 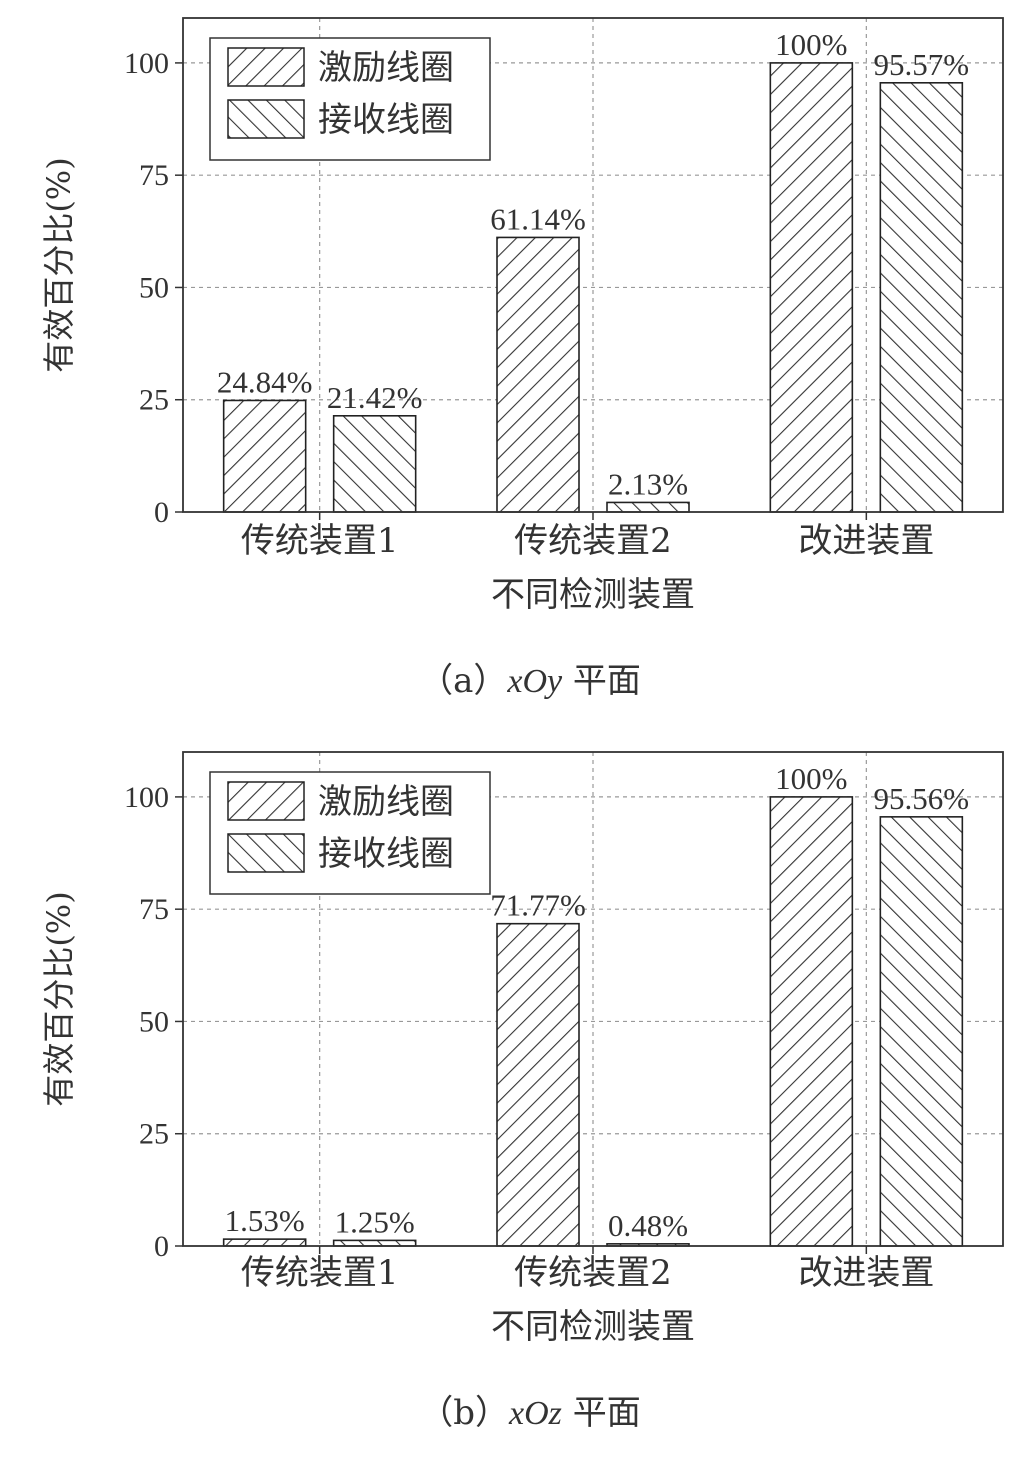 I want to click on data-label: 95.56%, so click(x=922, y=798).